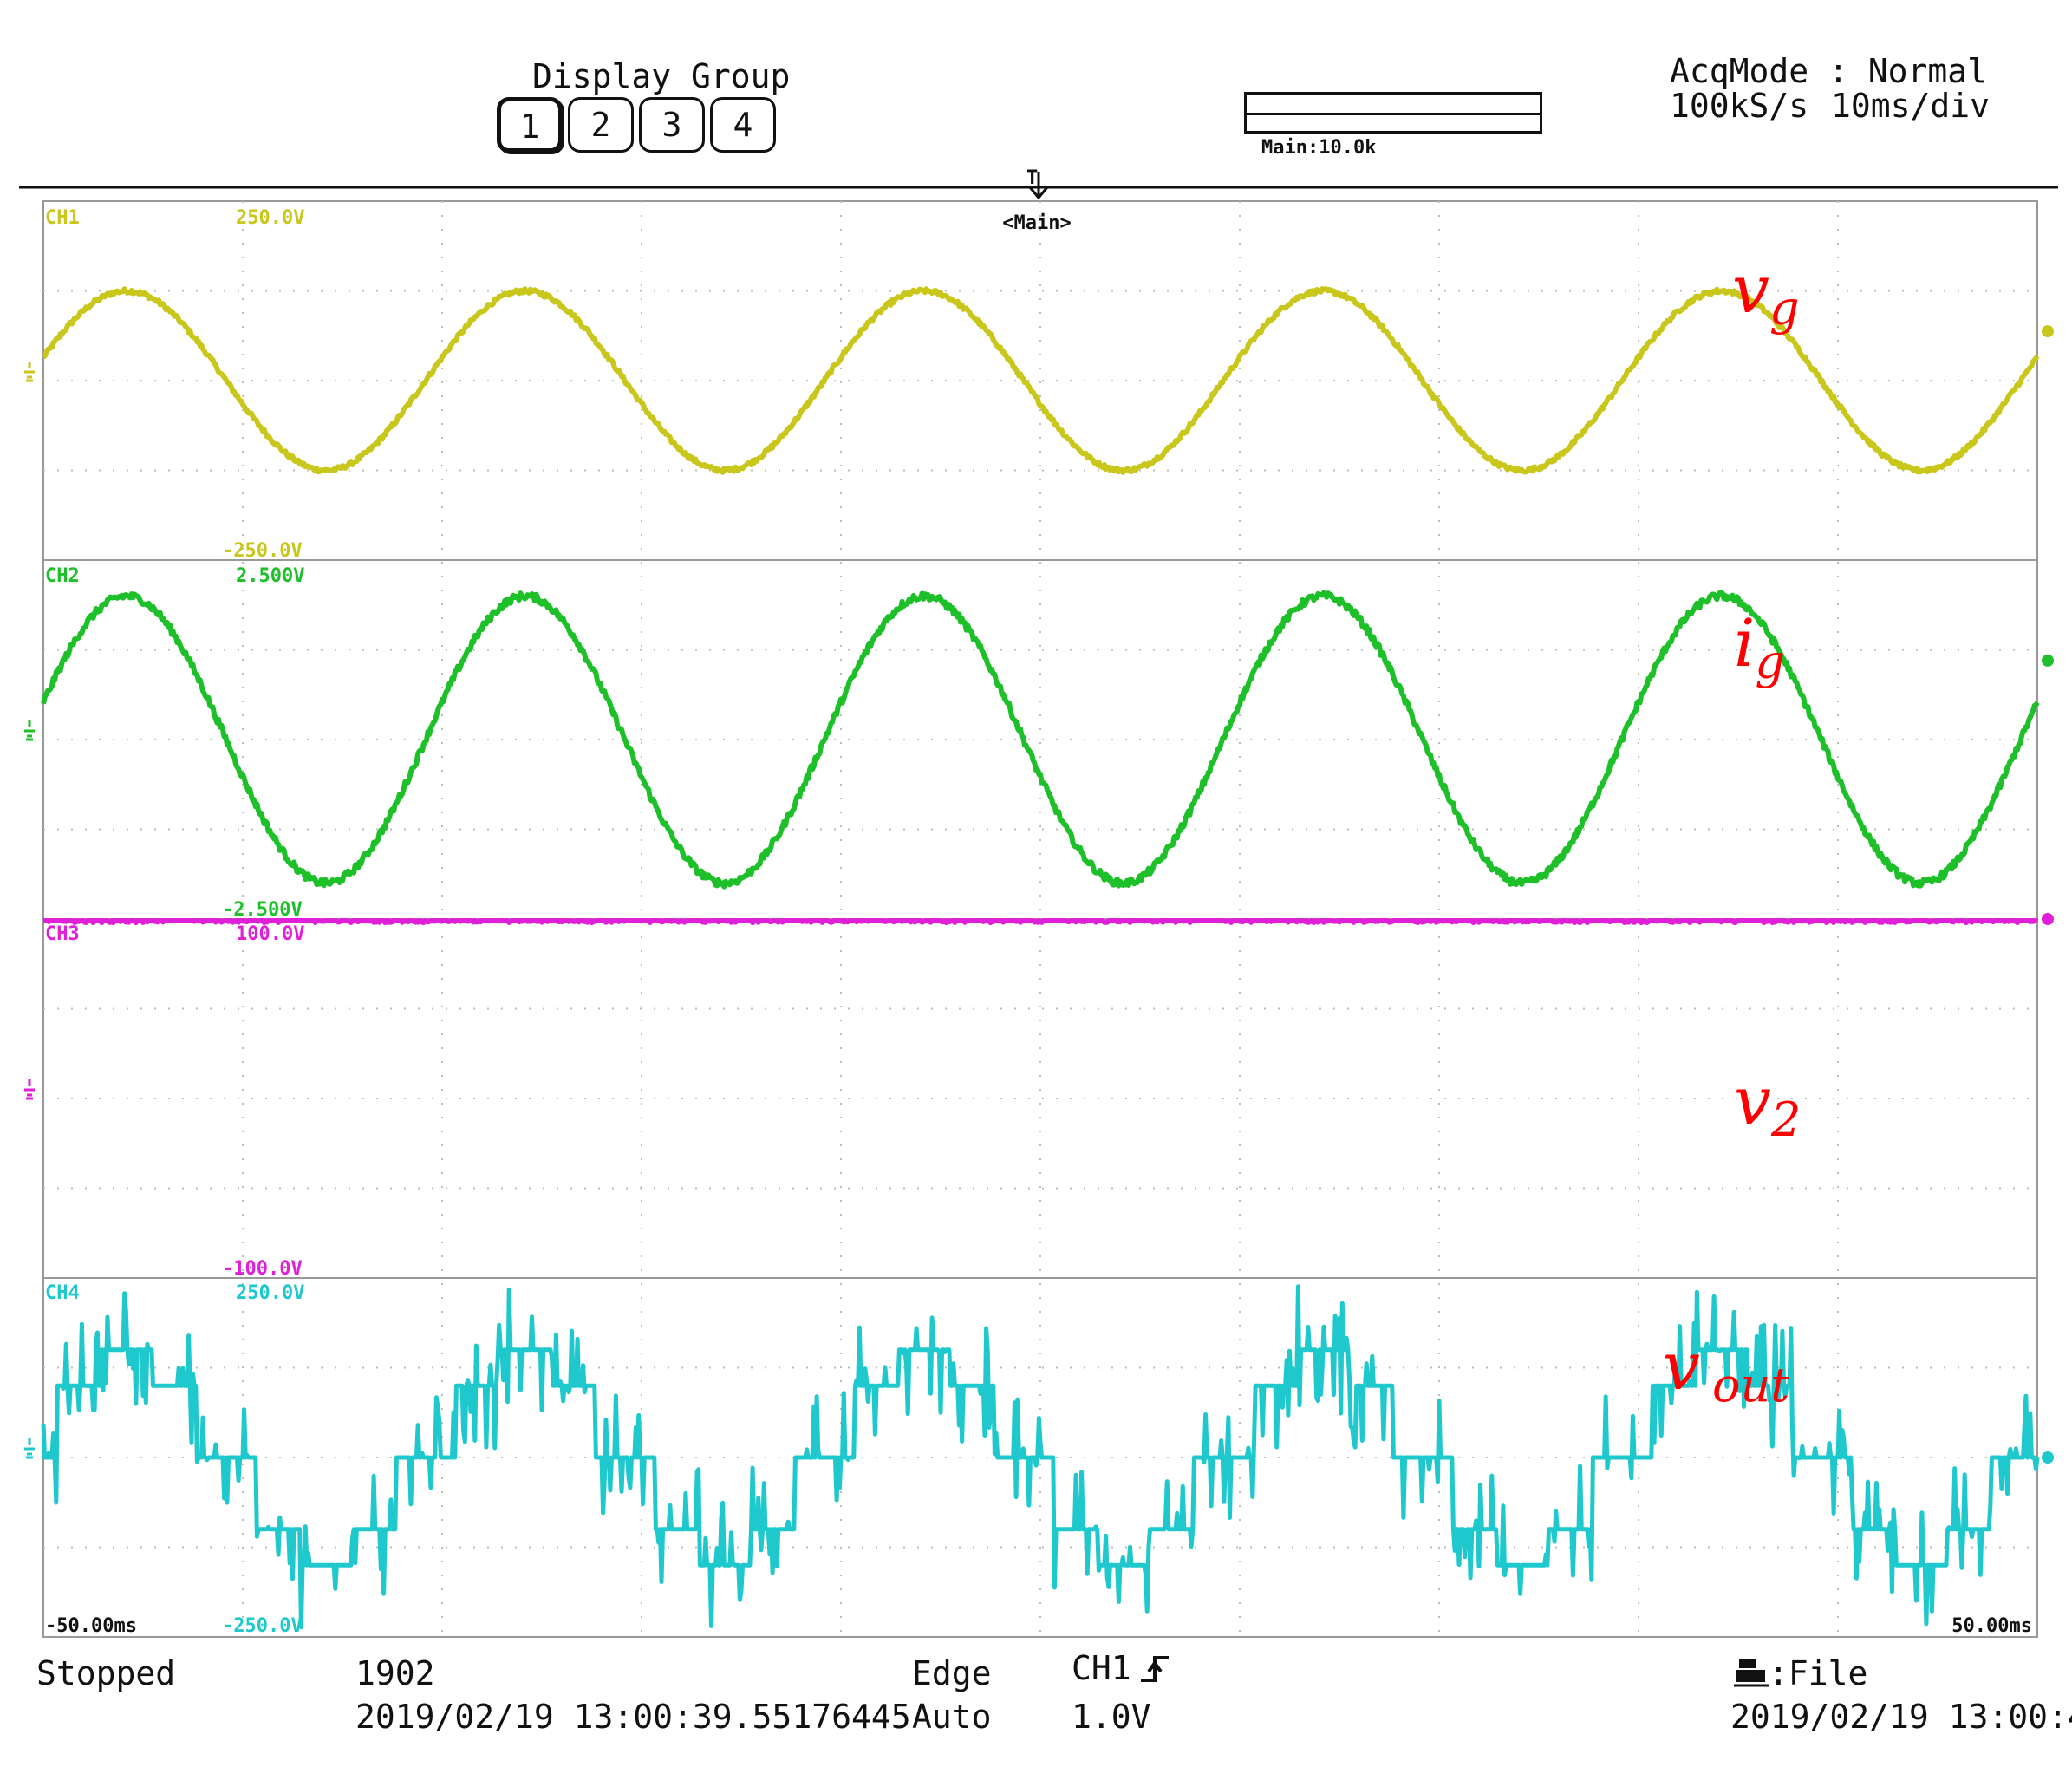 This screenshot has width=2072, height=1780. I want to click on ch3-name: CH3, so click(62, 934).